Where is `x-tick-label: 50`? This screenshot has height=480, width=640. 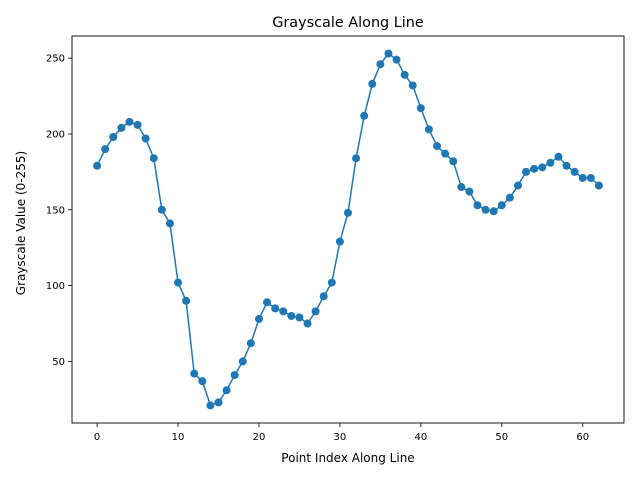 x-tick-label: 50 is located at coordinates (501, 437).